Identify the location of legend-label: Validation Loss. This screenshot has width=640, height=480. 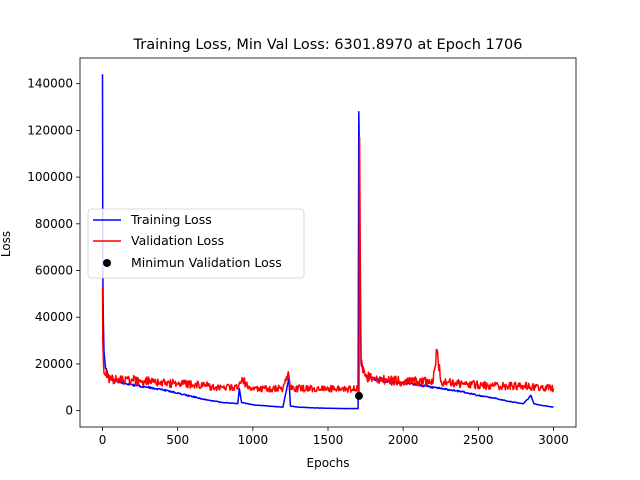
(177, 240).